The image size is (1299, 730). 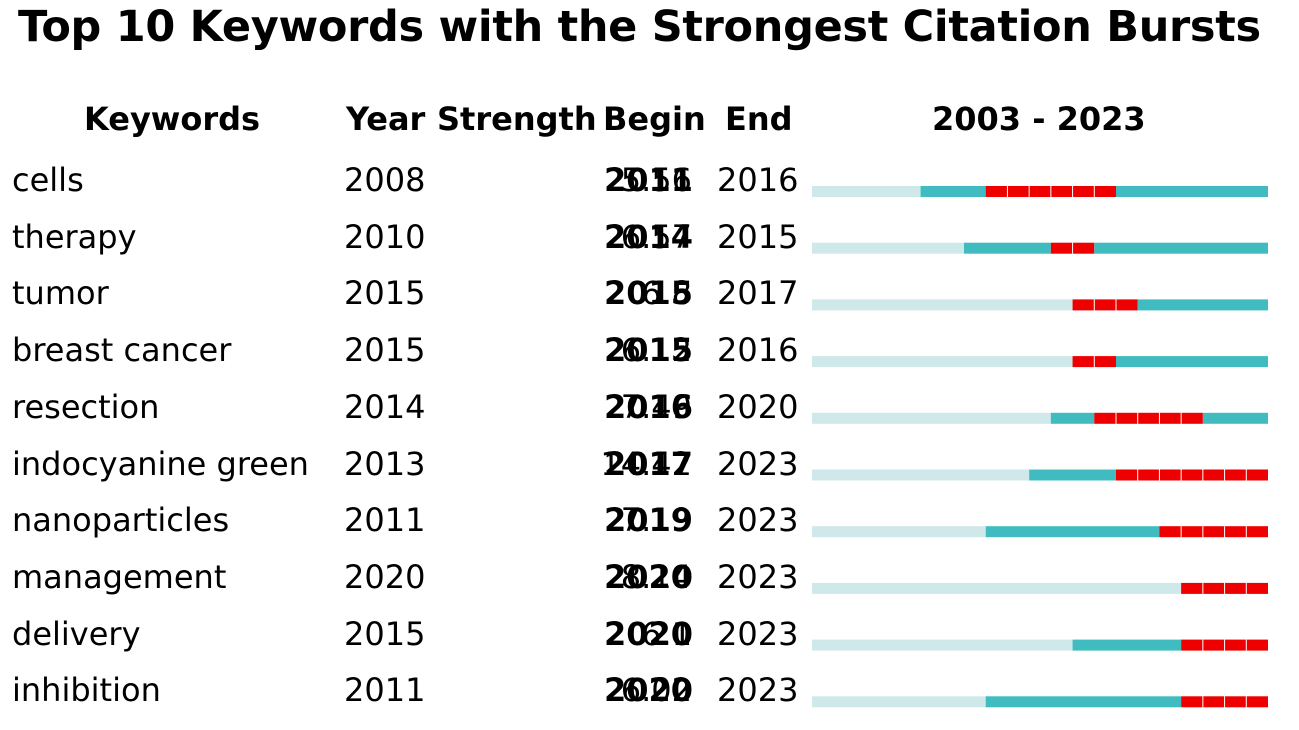 What do you see at coordinates (385, 180) in the screenshot?
I see `year-cell: 2008` at bounding box center [385, 180].